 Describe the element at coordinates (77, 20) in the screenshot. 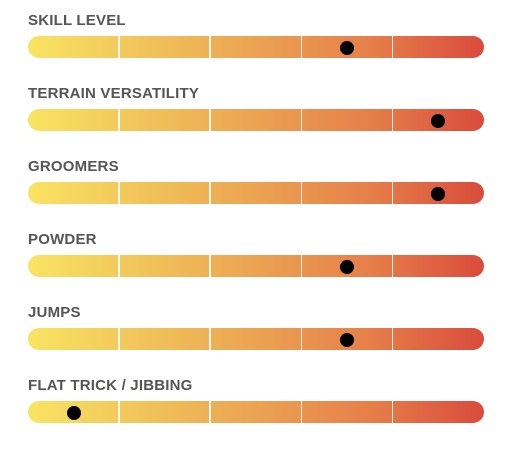

I see `rating-label: SKILL LEVEL` at that location.